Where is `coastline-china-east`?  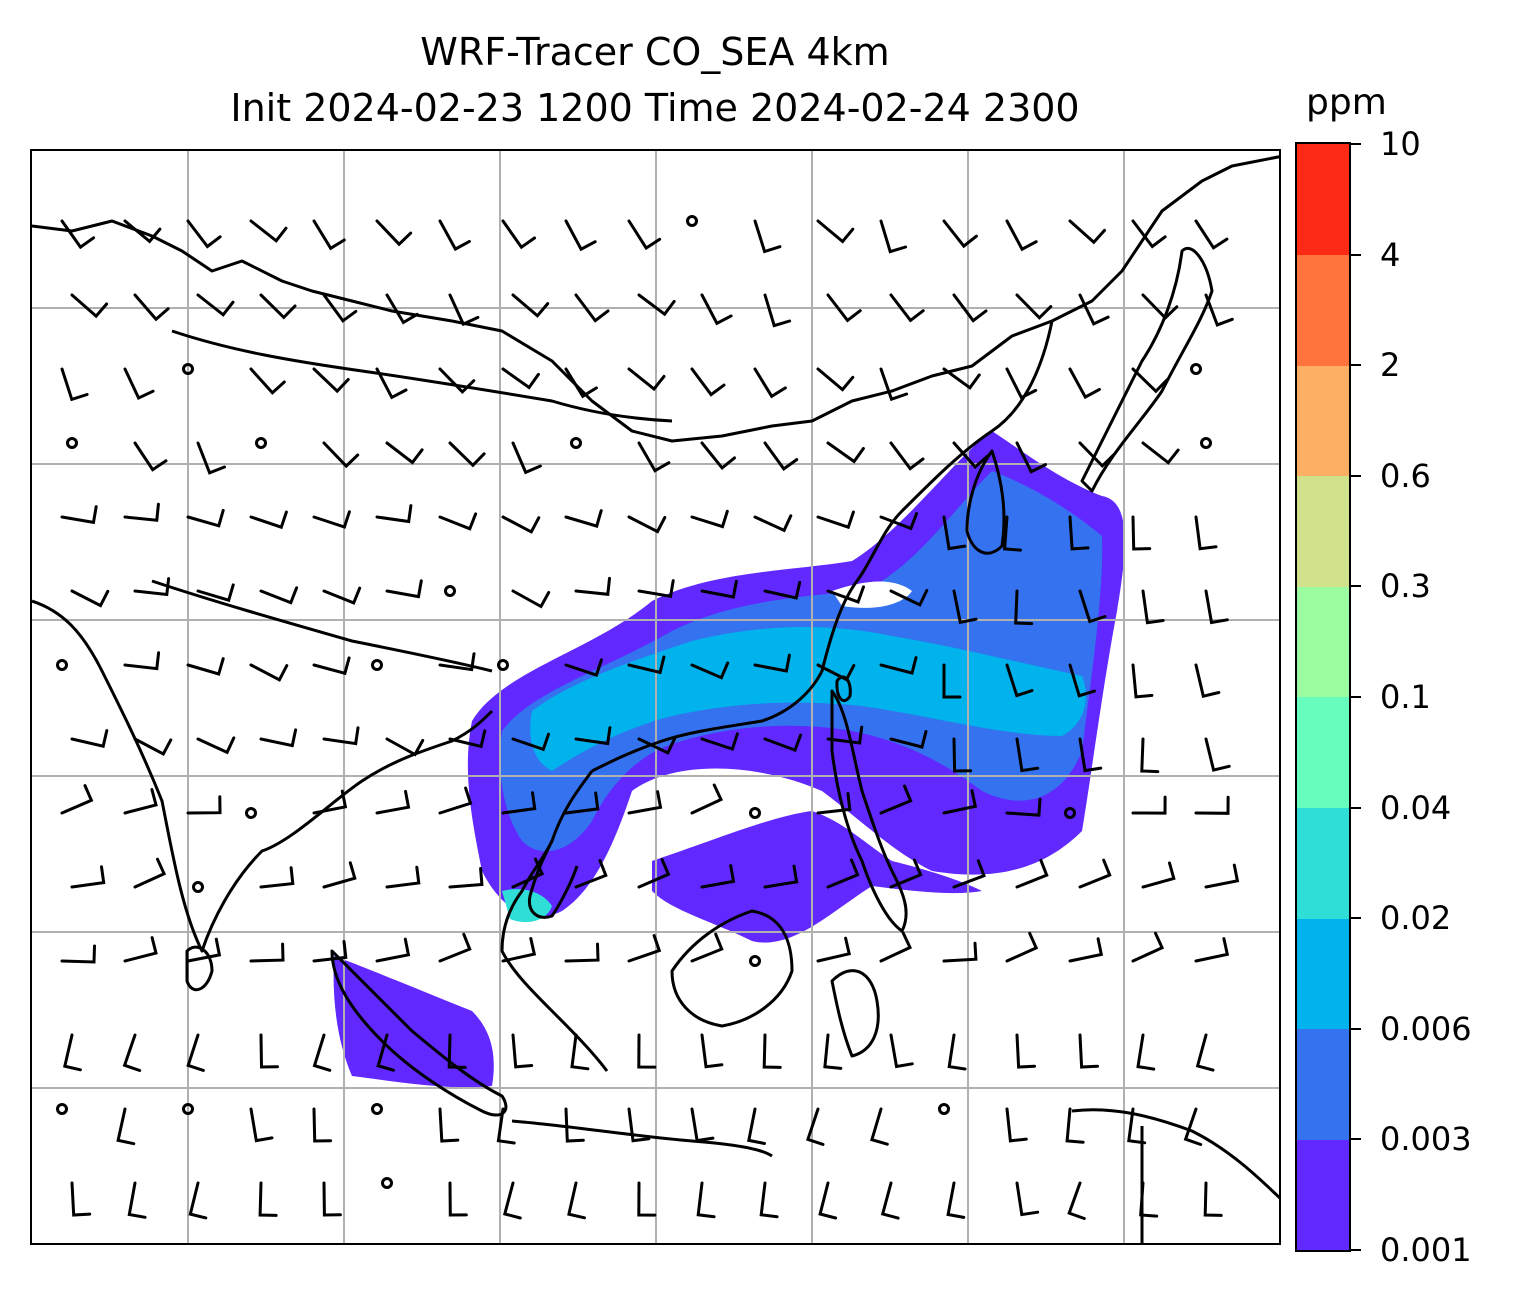
coastline-china-east is located at coordinates (822, 546).